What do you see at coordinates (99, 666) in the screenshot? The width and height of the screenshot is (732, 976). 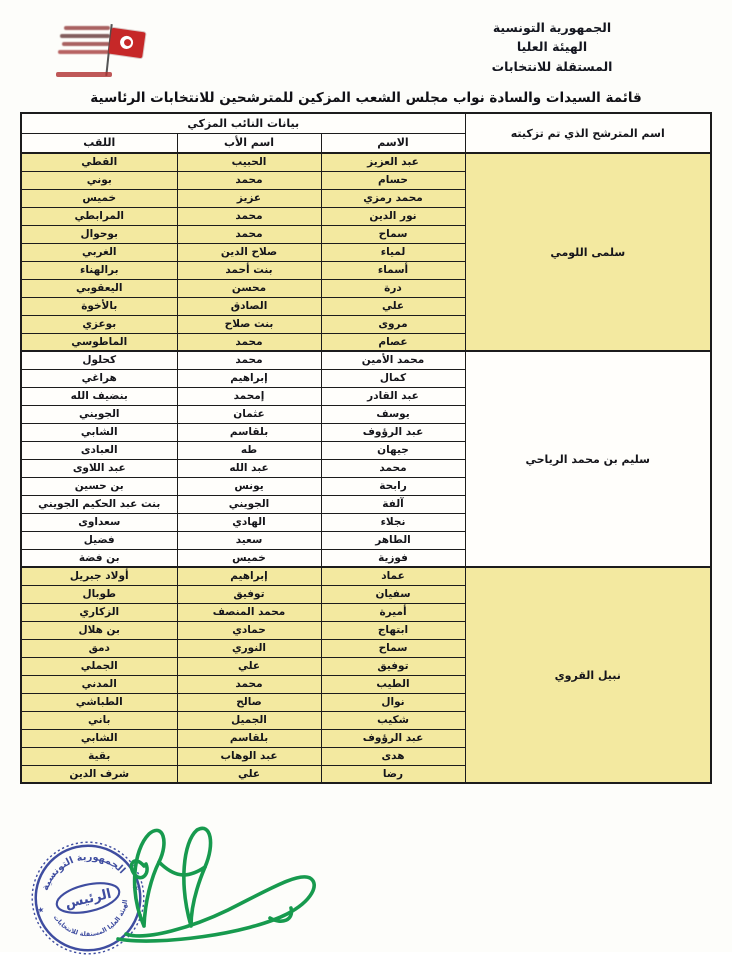 I see `deputy-surname-cell: الجملي` at bounding box center [99, 666].